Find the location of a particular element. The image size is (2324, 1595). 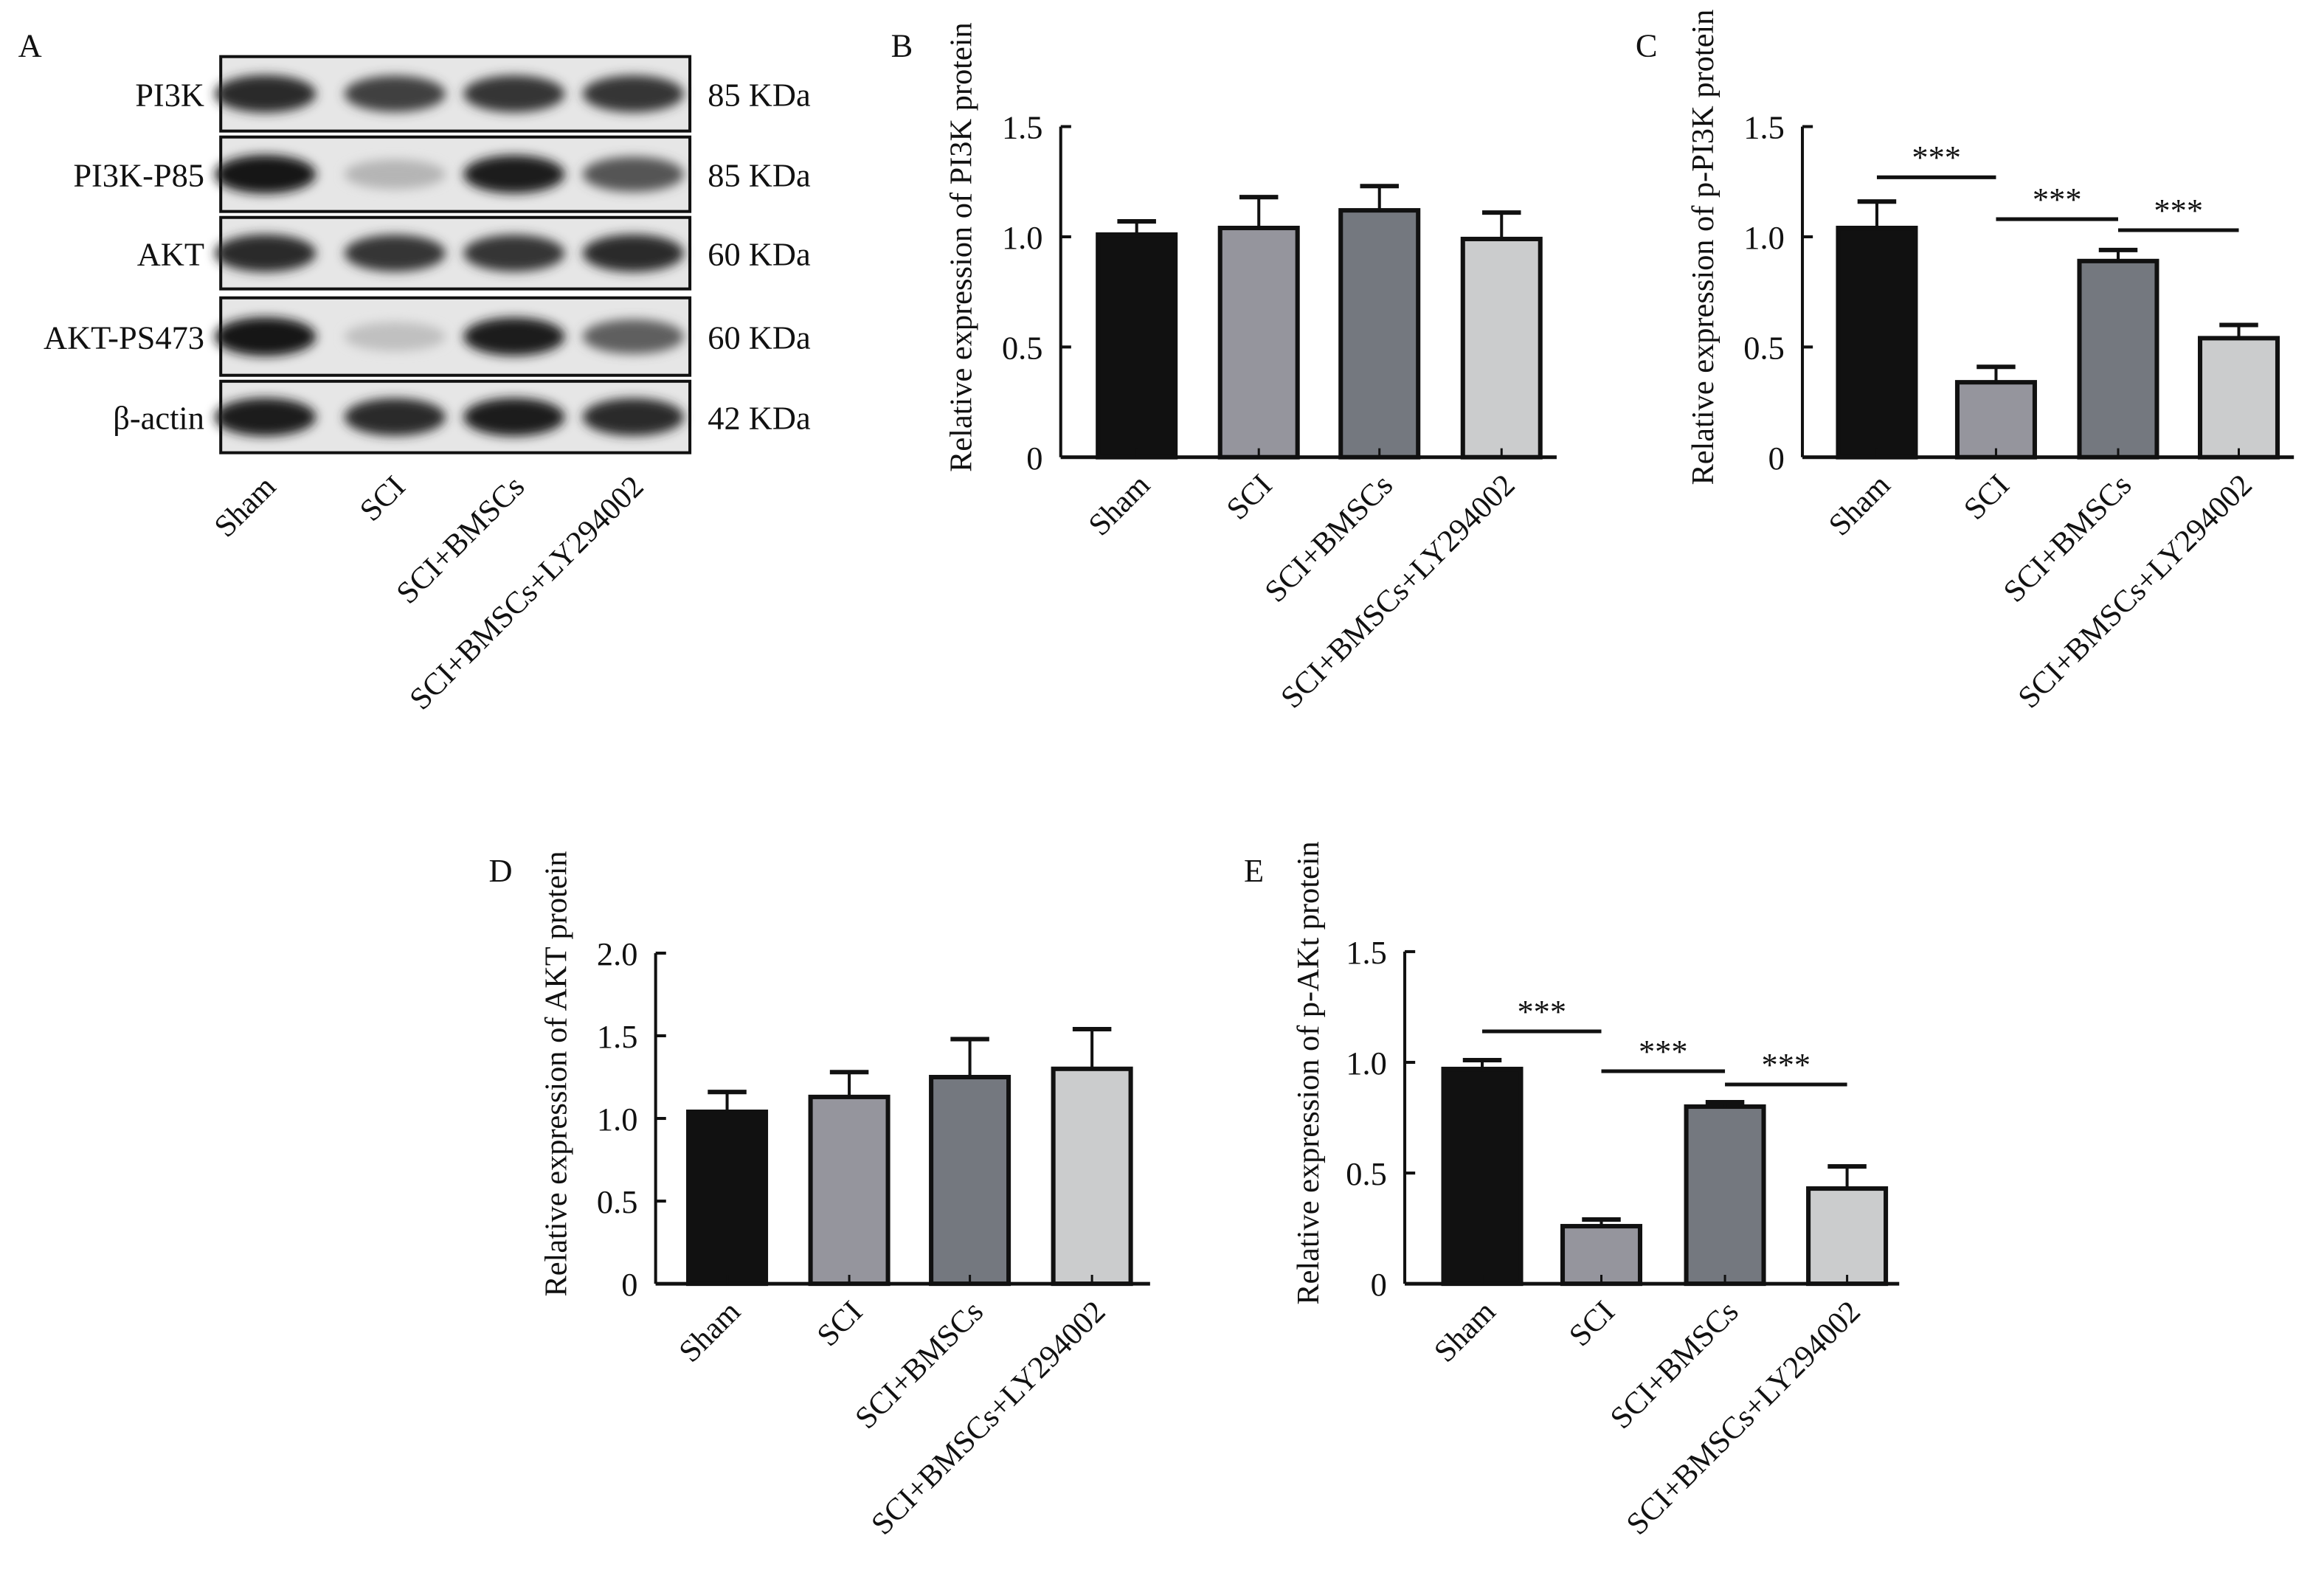

y-axis-label: Relative expression of AKT protein is located at coordinates (556, 1073).